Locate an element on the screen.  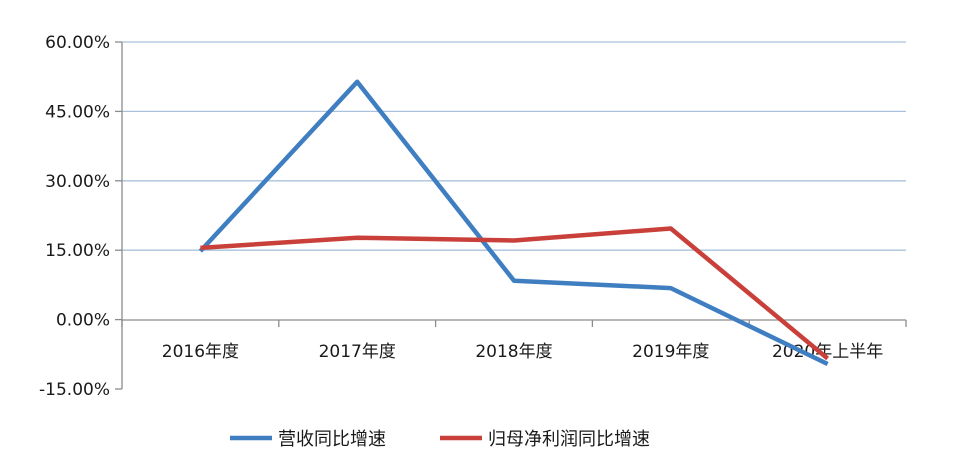
y-tick-label: 60.00% is located at coordinates (77, 43).